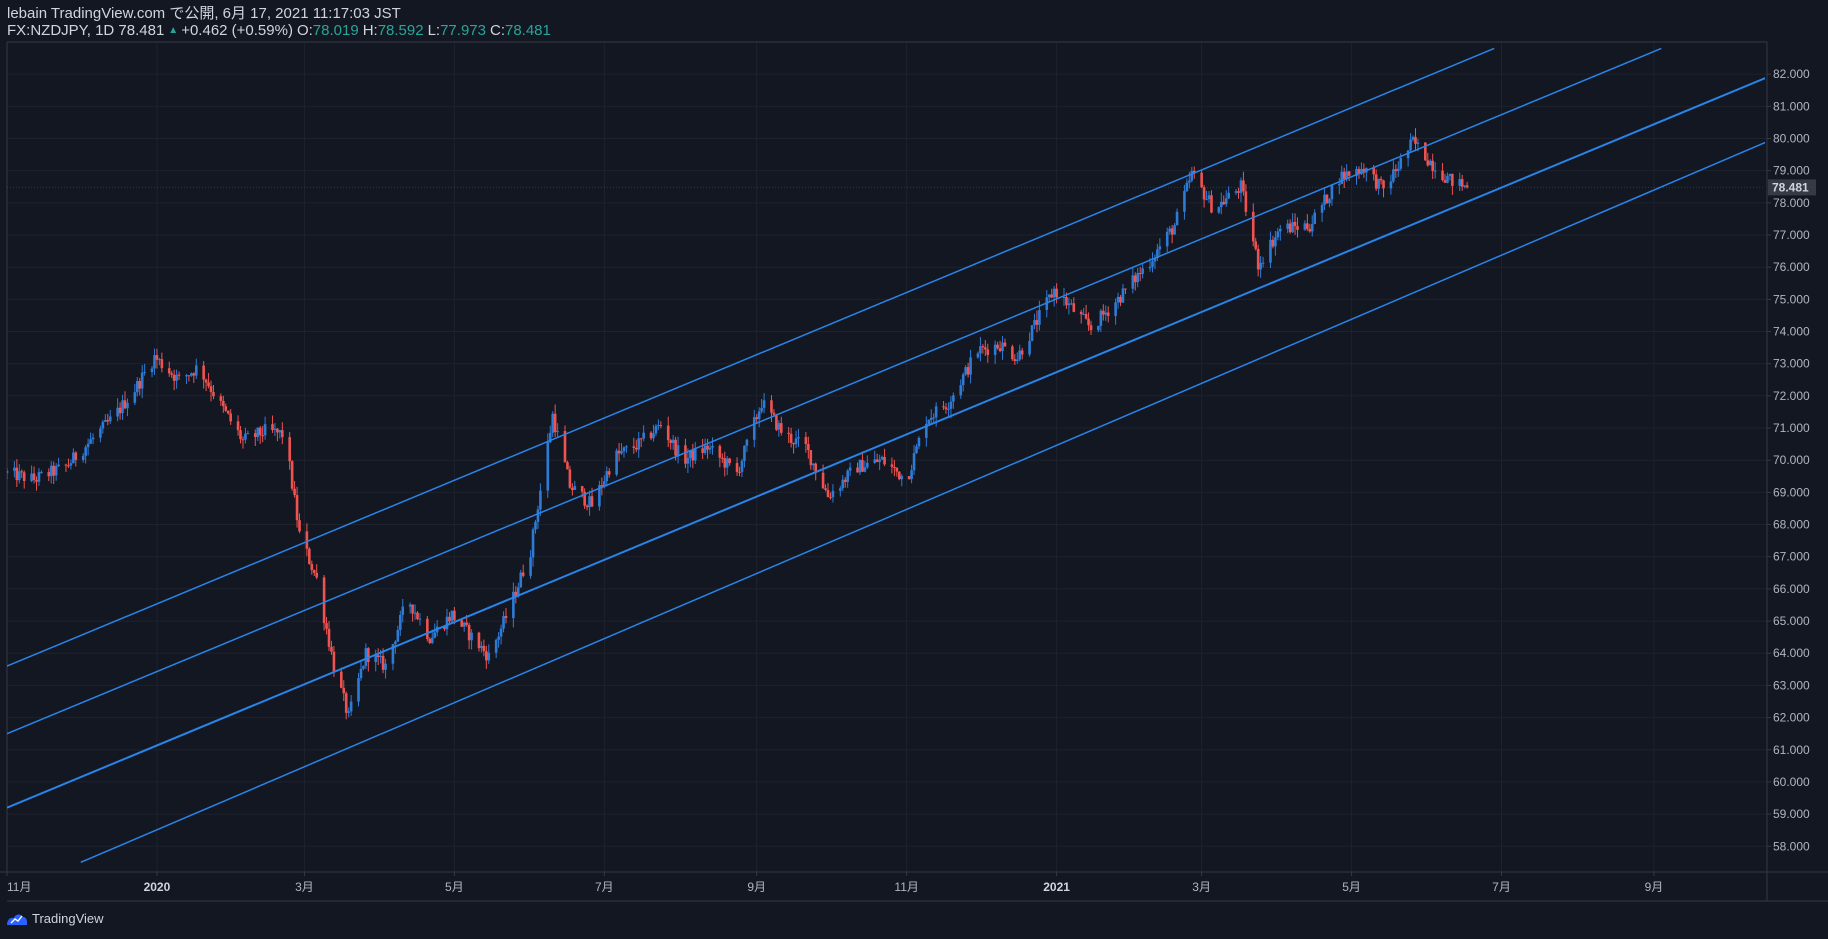 This screenshot has width=1828, height=939. I want to click on time-tick-label: 2021, so click(1056, 887).